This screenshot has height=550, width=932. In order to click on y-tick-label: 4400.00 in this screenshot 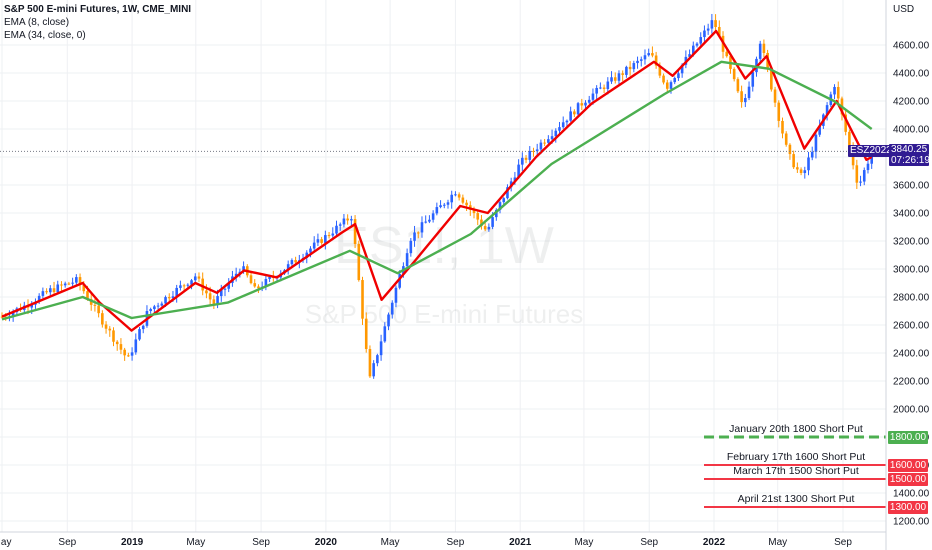, I will do `click(911, 74)`.